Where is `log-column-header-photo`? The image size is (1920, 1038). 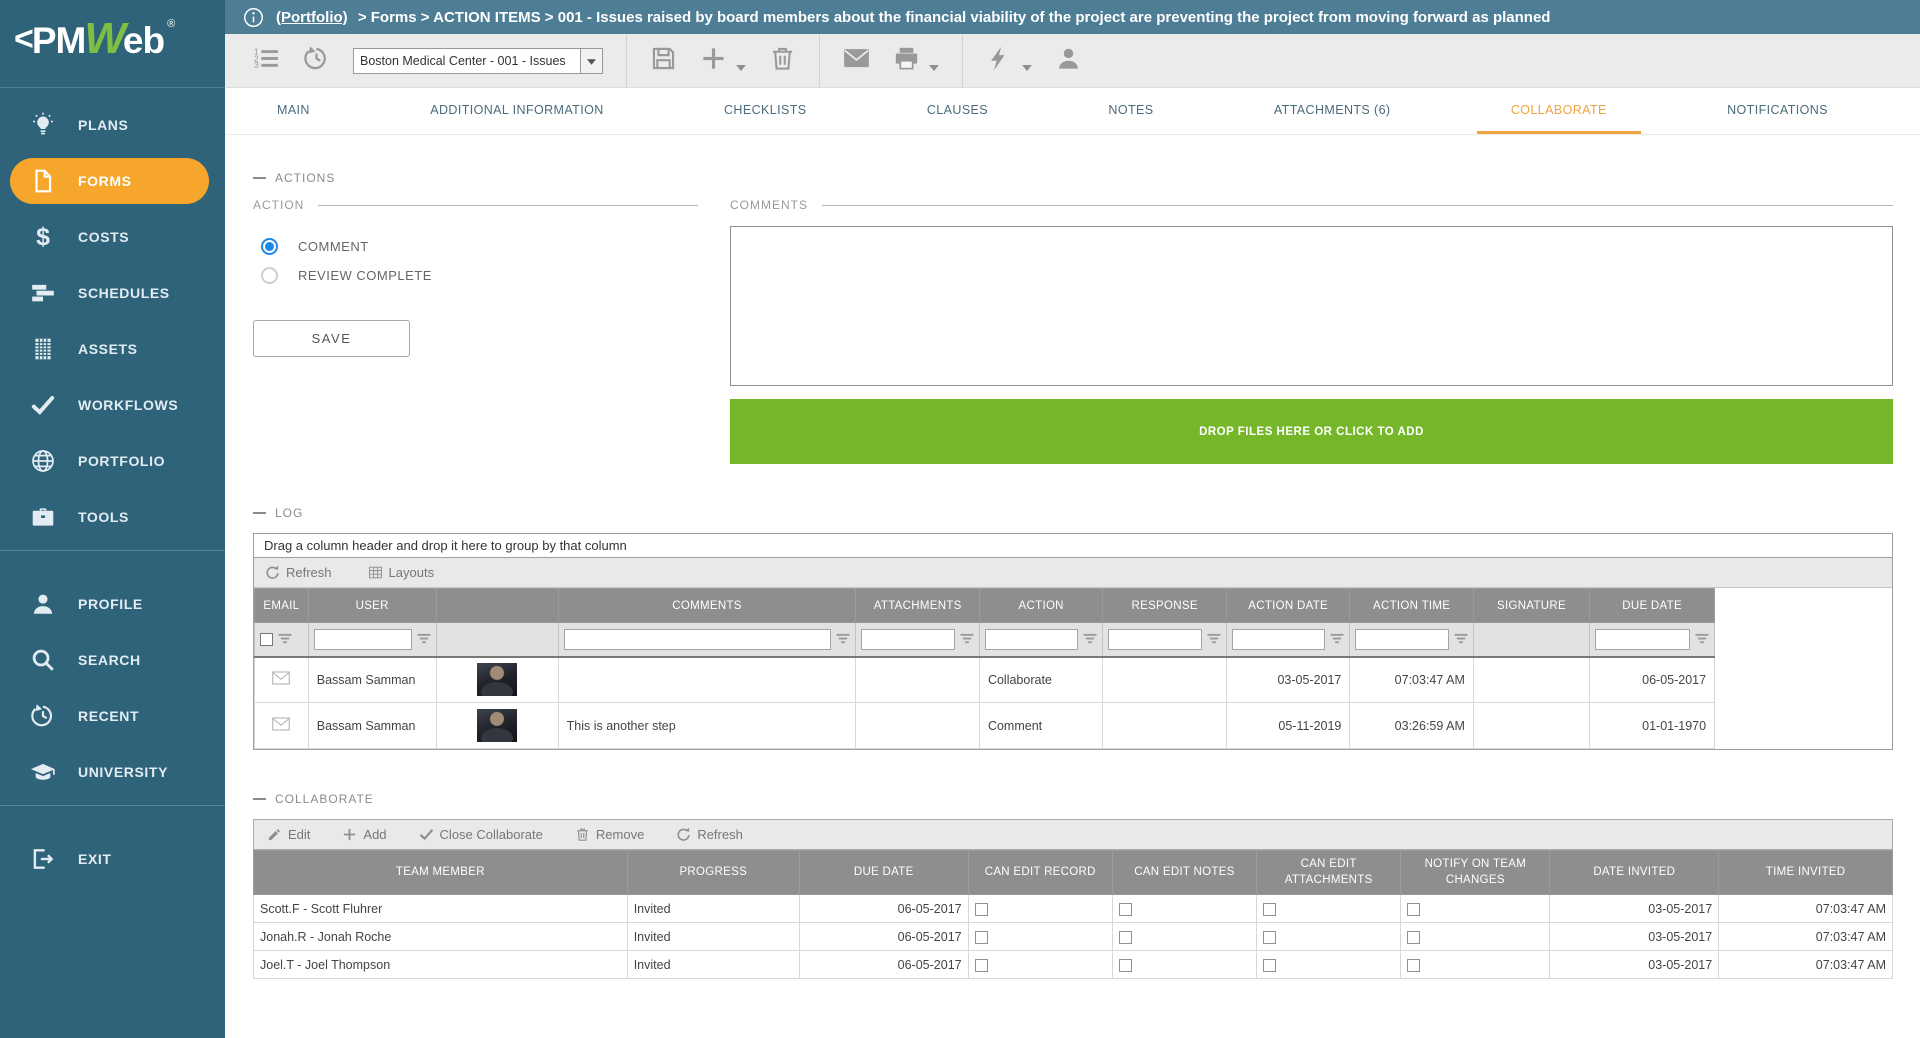
log-column-header-photo is located at coordinates (497, 605).